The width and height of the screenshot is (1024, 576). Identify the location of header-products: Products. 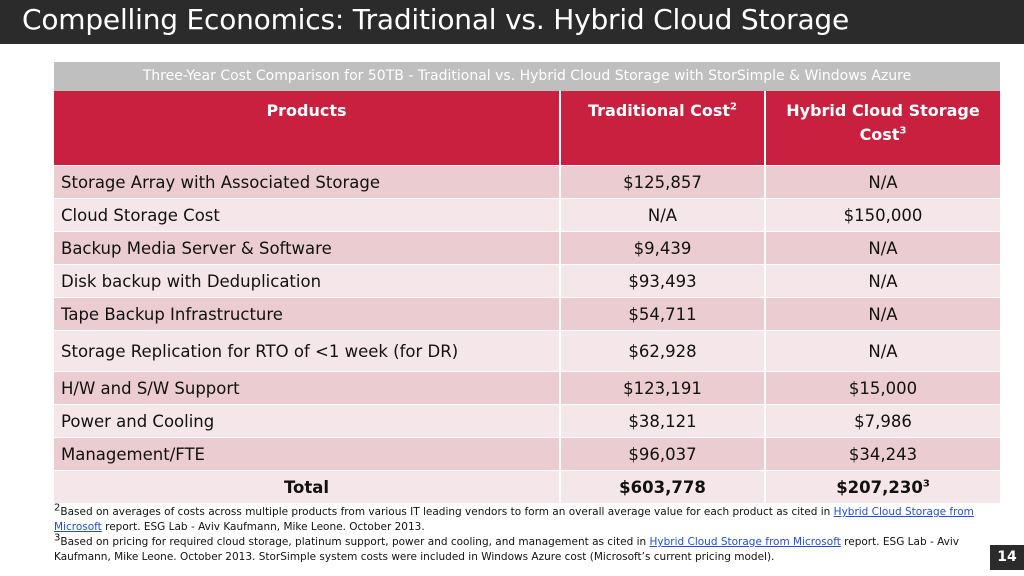
(307, 128).